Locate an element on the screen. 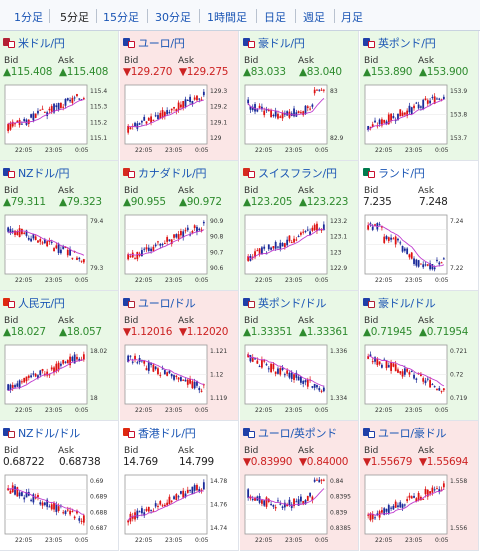  bid-value: 18.027 is located at coordinates (28, 332).